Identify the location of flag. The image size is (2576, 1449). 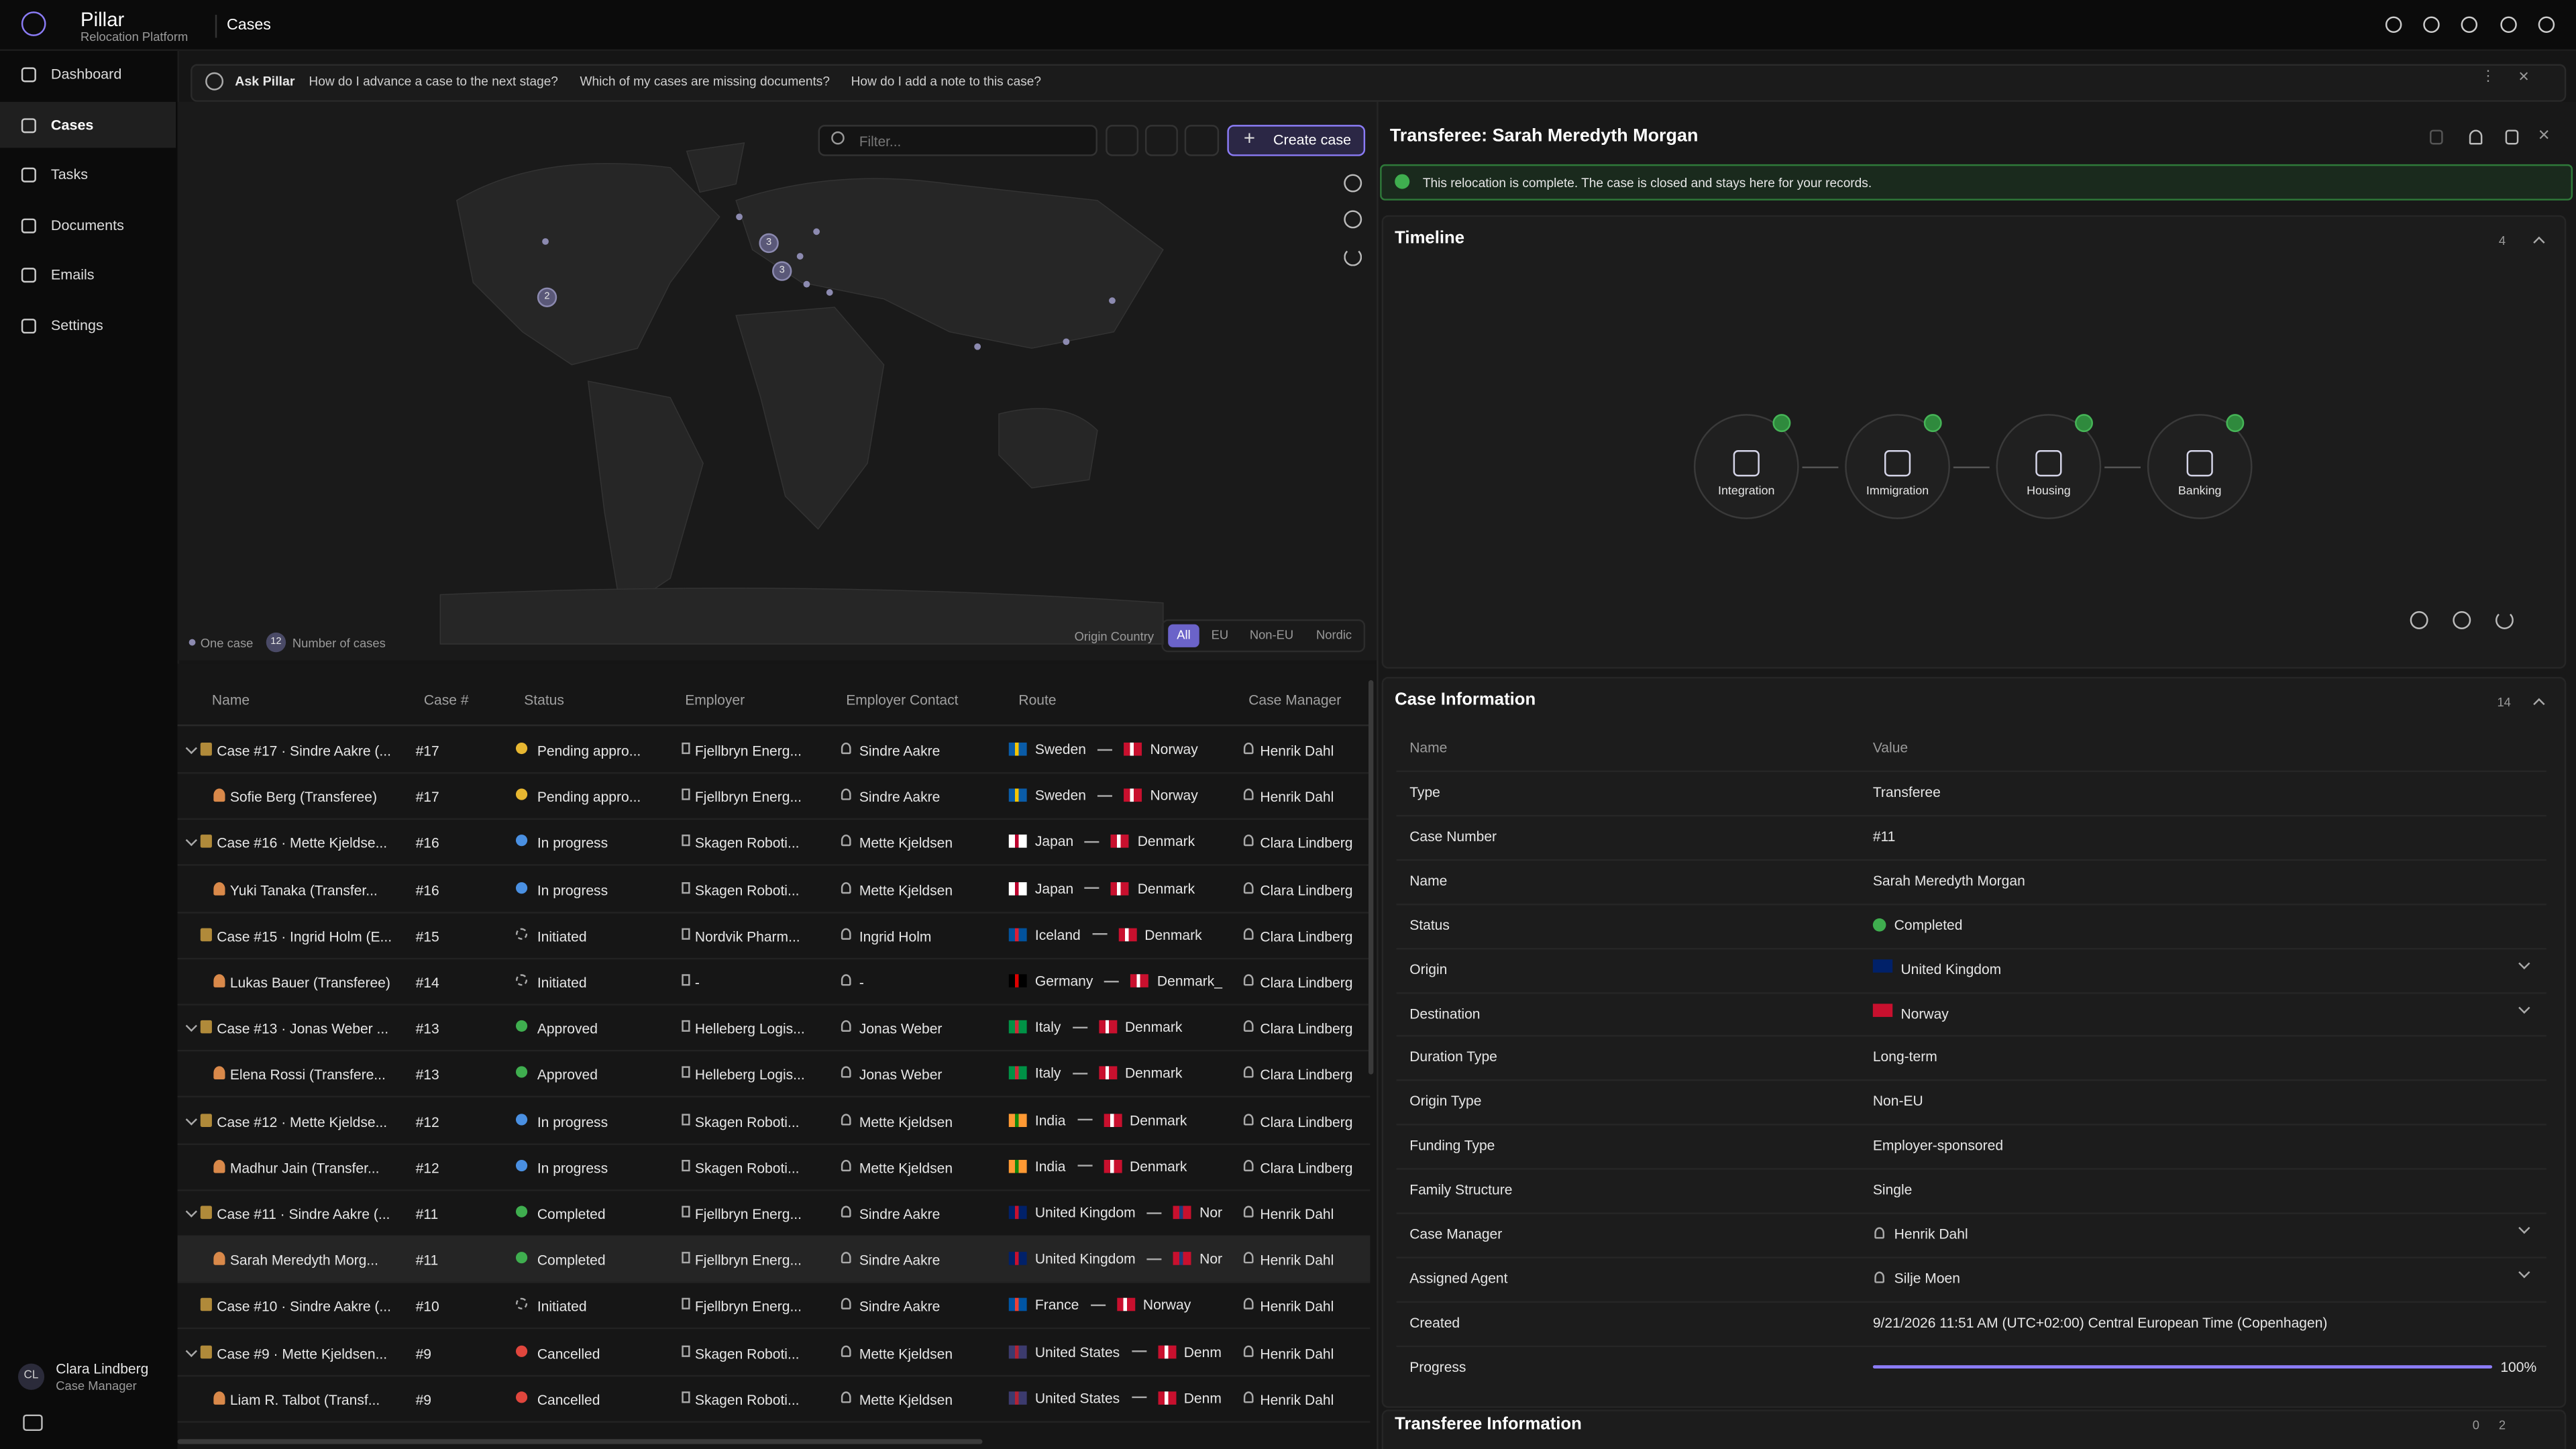
(1882, 965).